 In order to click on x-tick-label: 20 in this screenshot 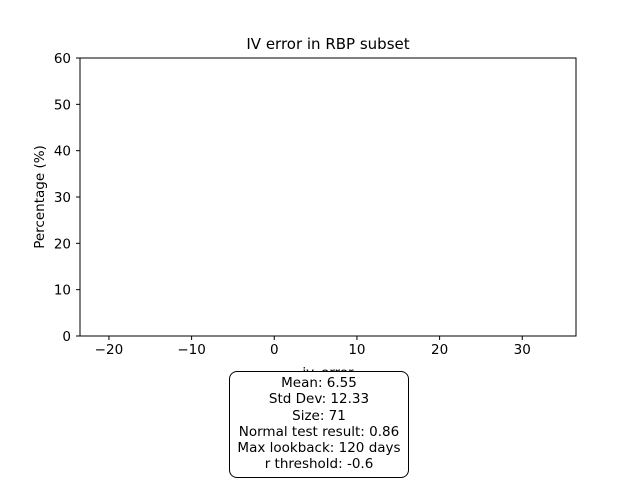, I will do `click(439, 350)`.